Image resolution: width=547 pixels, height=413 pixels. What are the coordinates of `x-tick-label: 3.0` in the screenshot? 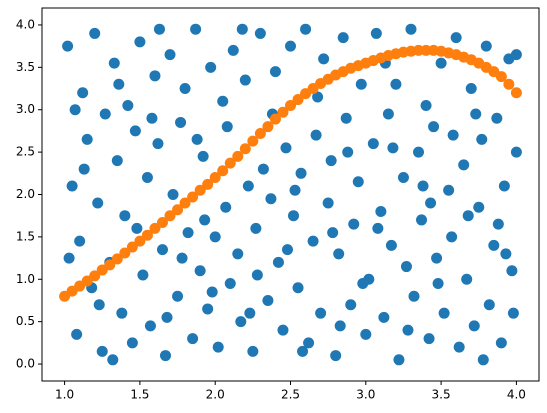 It's located at (365, 395).